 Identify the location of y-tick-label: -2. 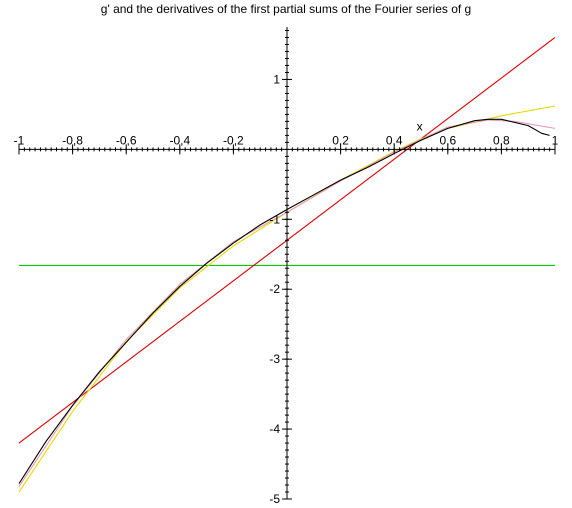
(274, 289).